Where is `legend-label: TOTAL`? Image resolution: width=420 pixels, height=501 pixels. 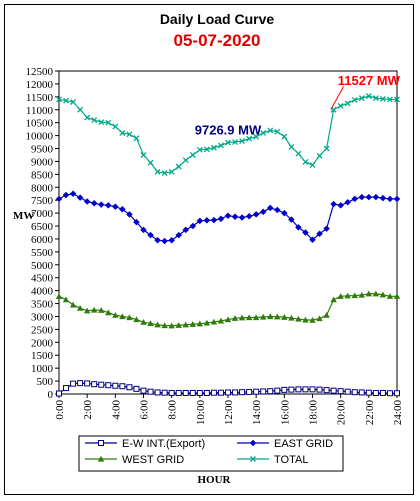
legend-label: TOTAL is located at coordinates (291, 460).